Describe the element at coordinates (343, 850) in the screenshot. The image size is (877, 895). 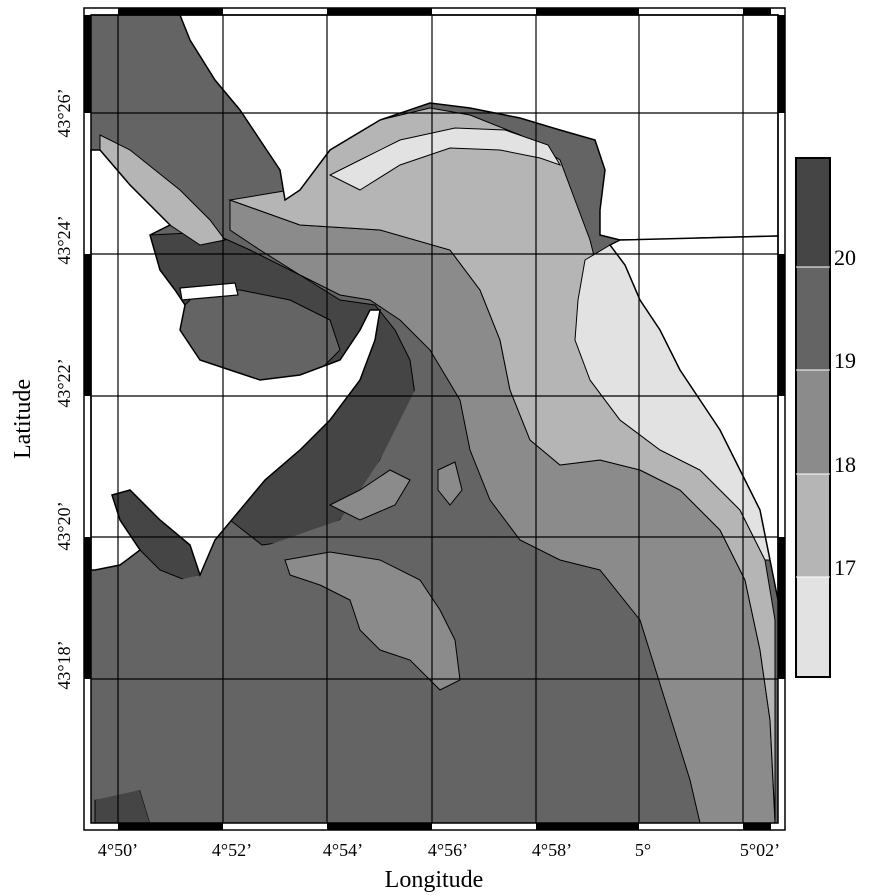
I see `lon-tick-label: 4°54’` at that location.